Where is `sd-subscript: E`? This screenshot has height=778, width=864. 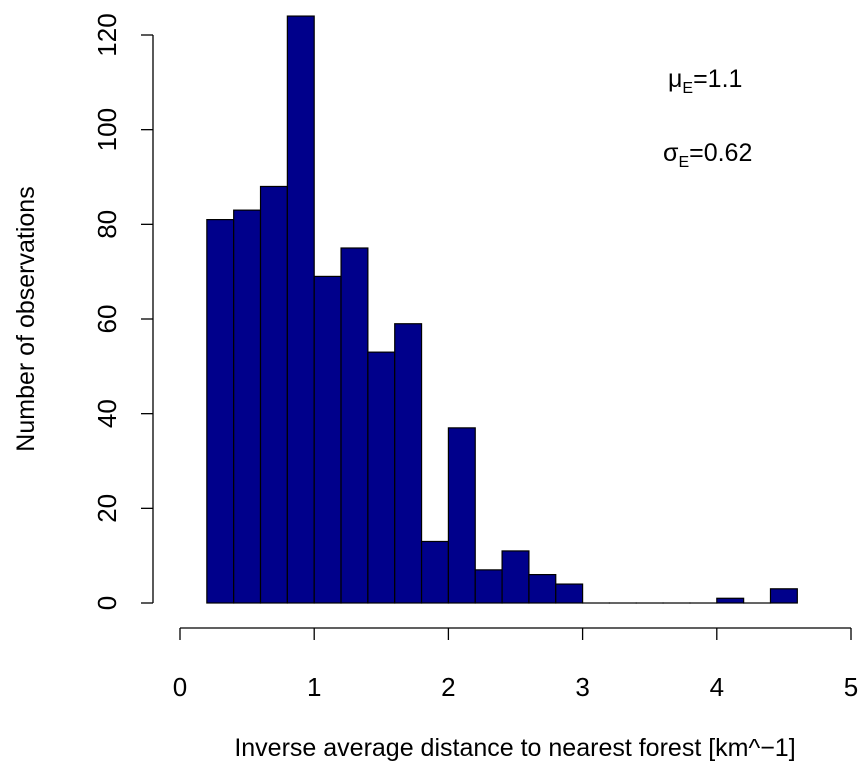
sd-subscript: E is located at coordinates (683, 162).